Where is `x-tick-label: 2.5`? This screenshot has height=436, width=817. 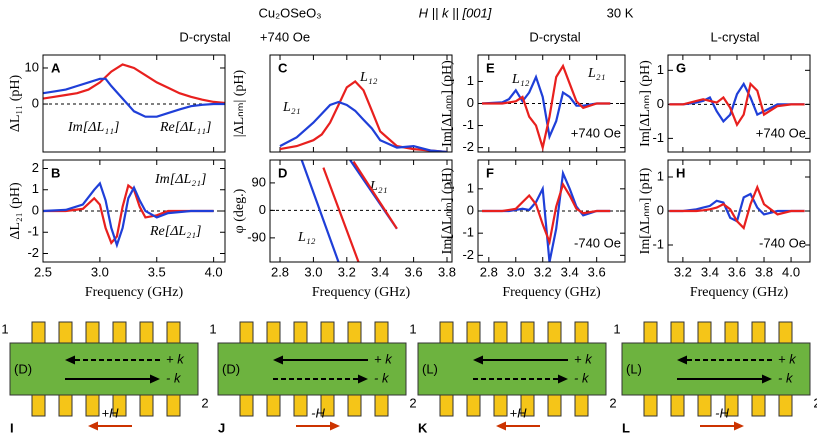 x-tick-label: 2.5 is located at coordinates (43, 271).